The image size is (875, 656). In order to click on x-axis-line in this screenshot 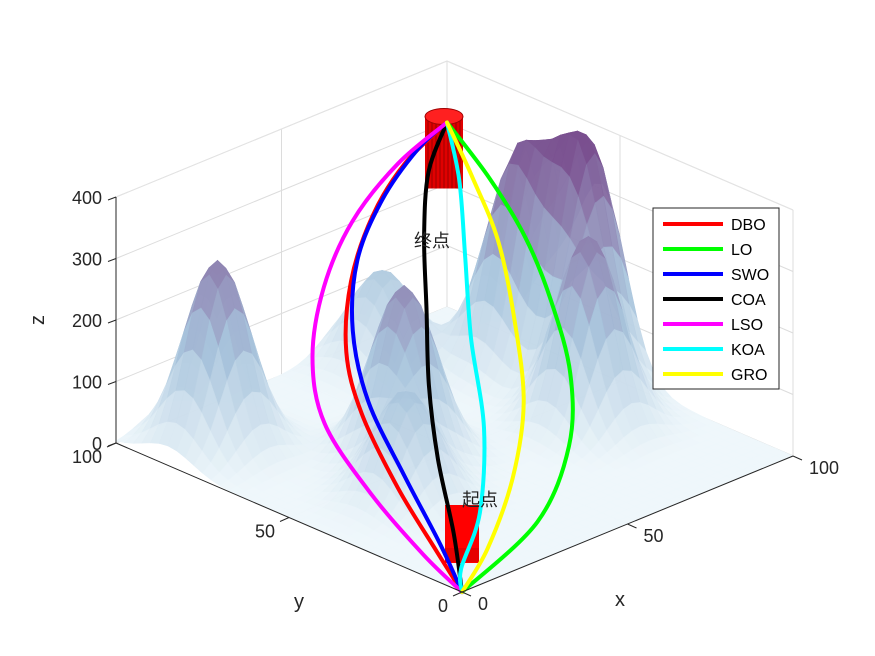, I will do `click(627, 524)`.